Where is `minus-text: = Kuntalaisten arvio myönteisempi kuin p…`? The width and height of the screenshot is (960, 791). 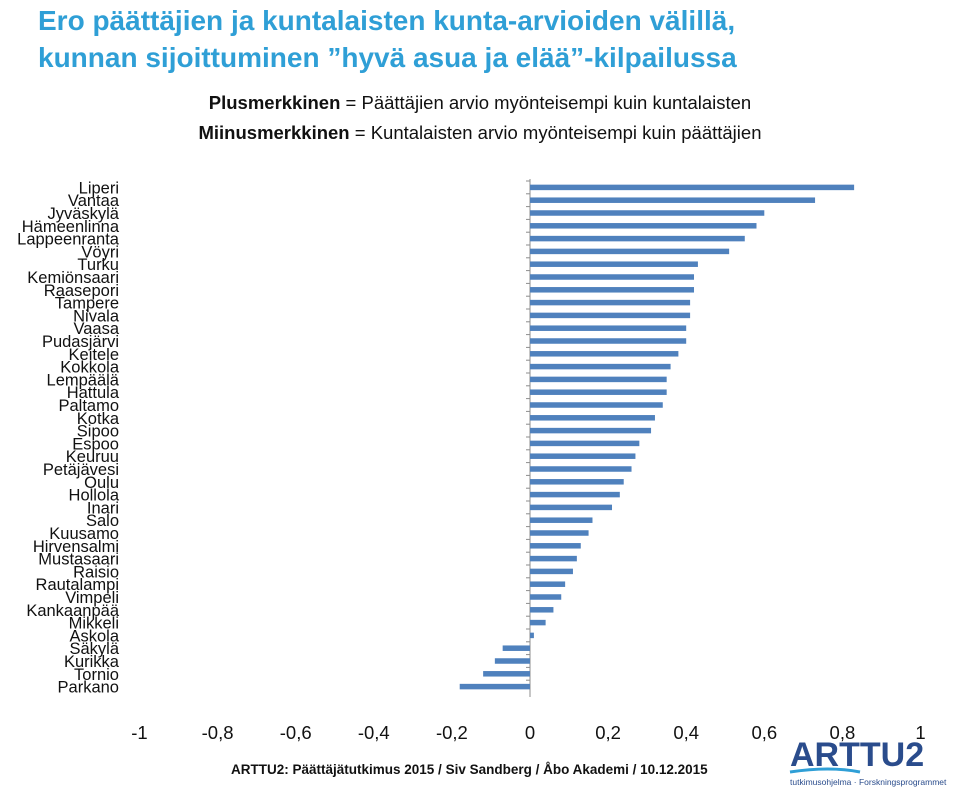
minus-text: = Kuntalaisten arvio myönteisempi kuin p… is located at coordinates (555, 132).